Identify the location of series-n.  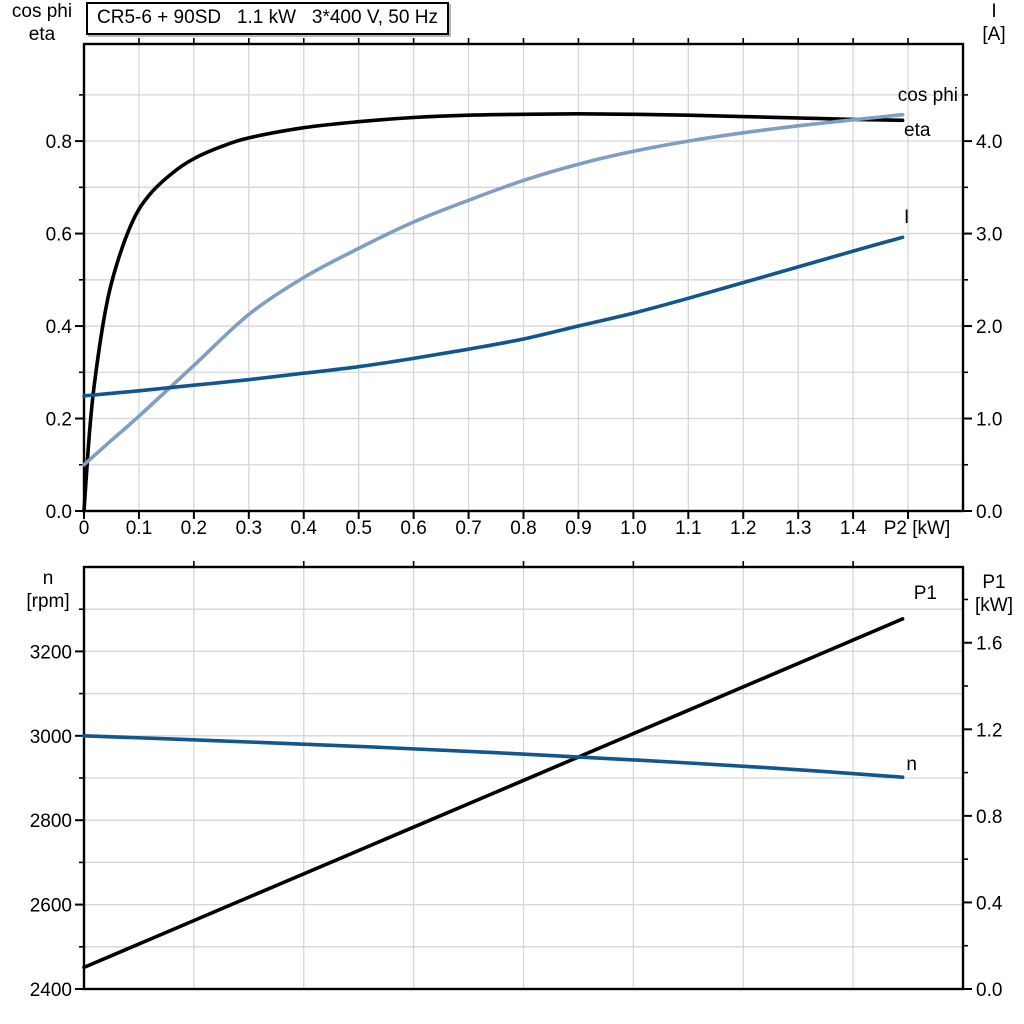
(493, 756).